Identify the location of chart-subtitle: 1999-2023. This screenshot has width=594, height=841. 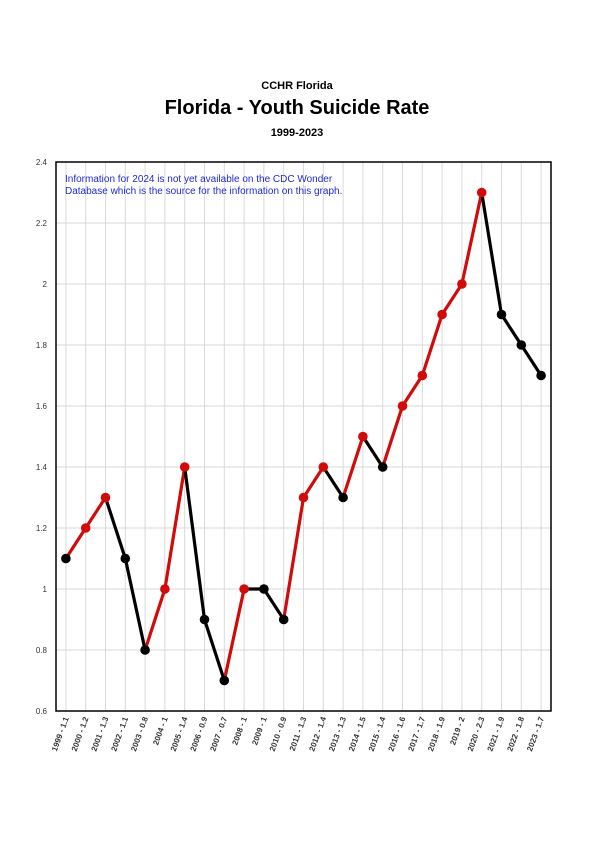
(297, 133).